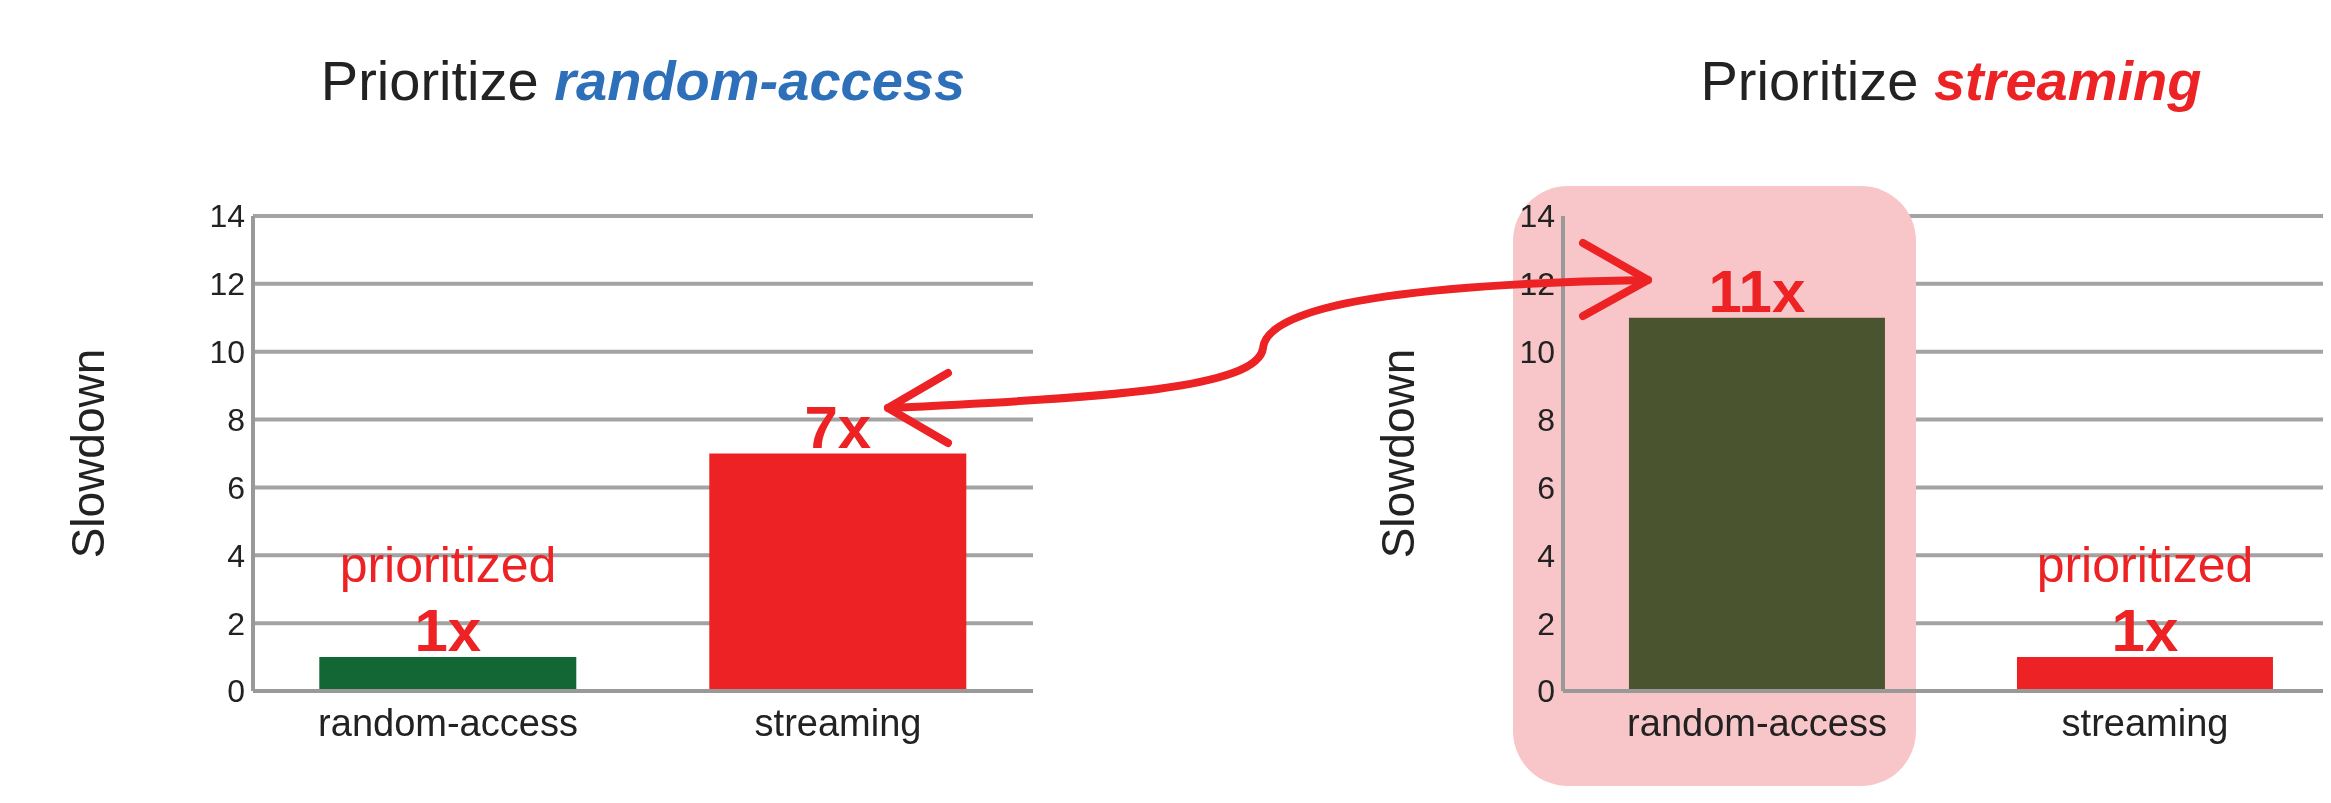 The height and width of the screenshot is (803, 2331). What do you see at coordinates (1757, 291) in the screenshot?
I see `data-label: 11x` at bounding box center [1757, 291].